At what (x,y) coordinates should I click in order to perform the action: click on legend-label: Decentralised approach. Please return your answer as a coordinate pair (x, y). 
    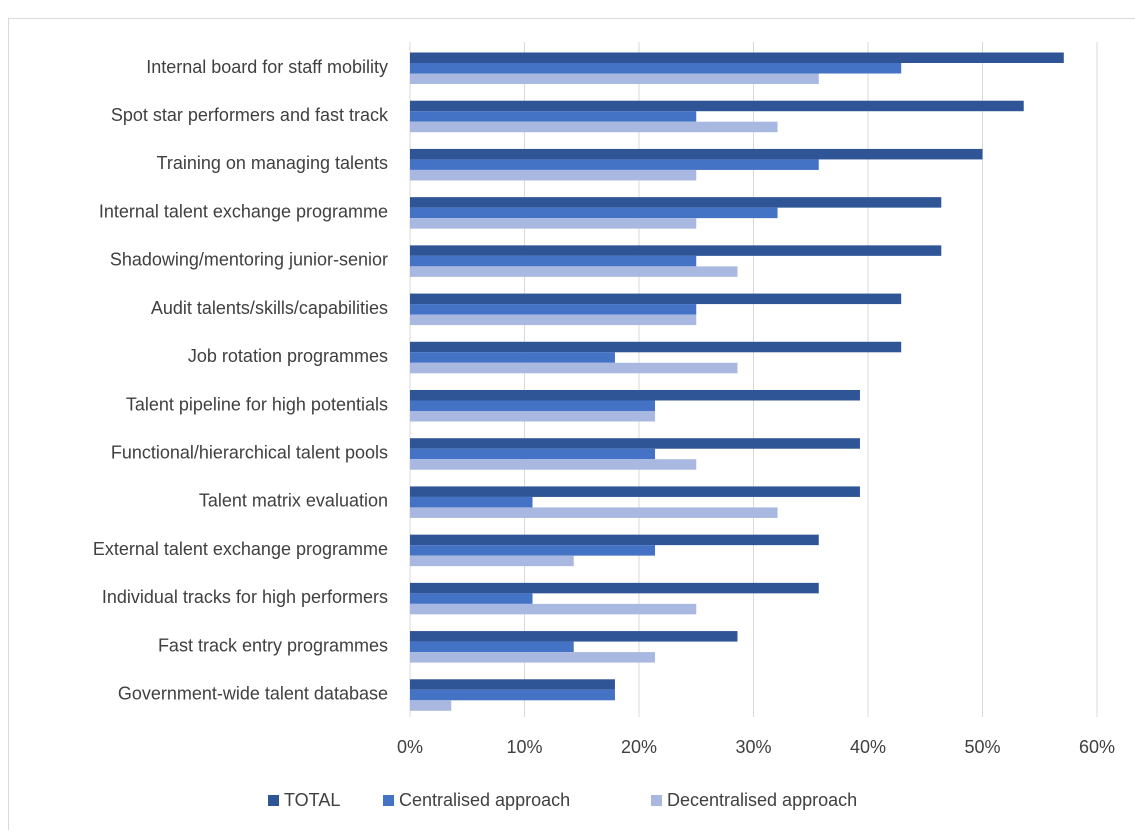
    Looking at the image, I should click on (762, 800).